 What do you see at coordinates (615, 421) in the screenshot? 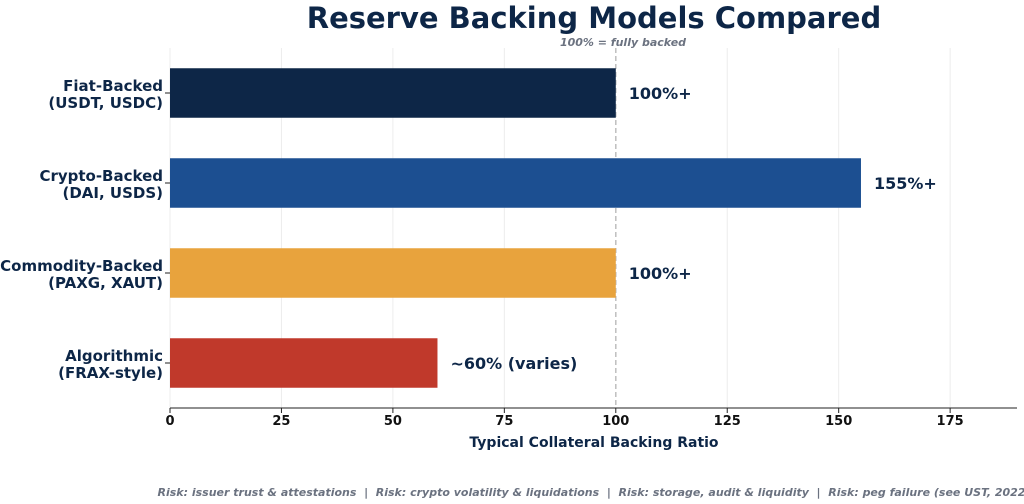
I see `x-tick-label-4: 100` at bounding box center [615, 421].